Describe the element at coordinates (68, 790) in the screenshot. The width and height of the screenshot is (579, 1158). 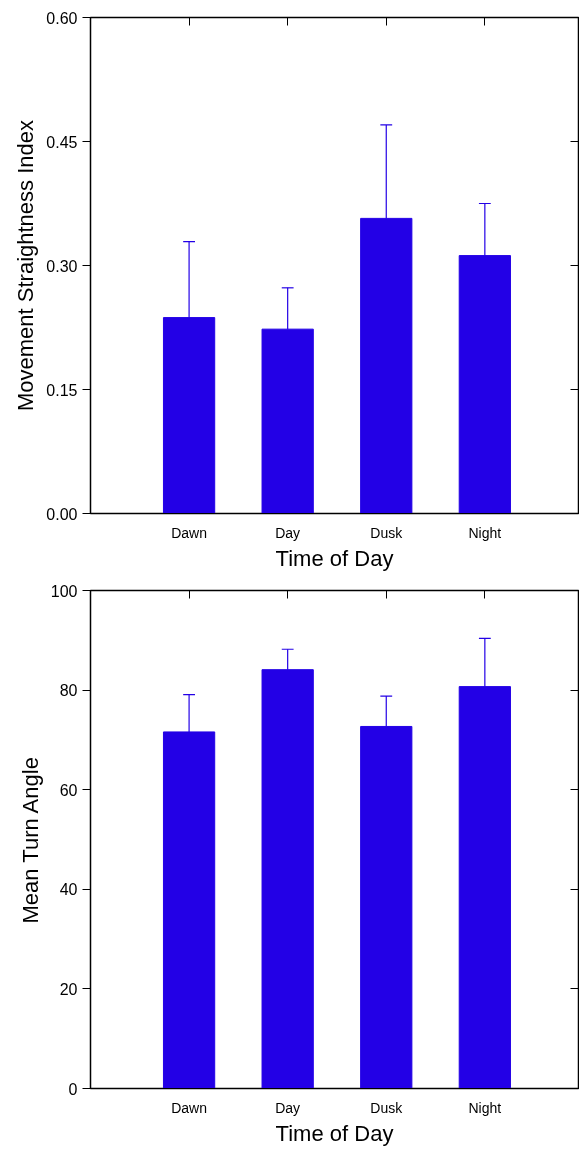
I see `y-tick-label: 60` at that location.